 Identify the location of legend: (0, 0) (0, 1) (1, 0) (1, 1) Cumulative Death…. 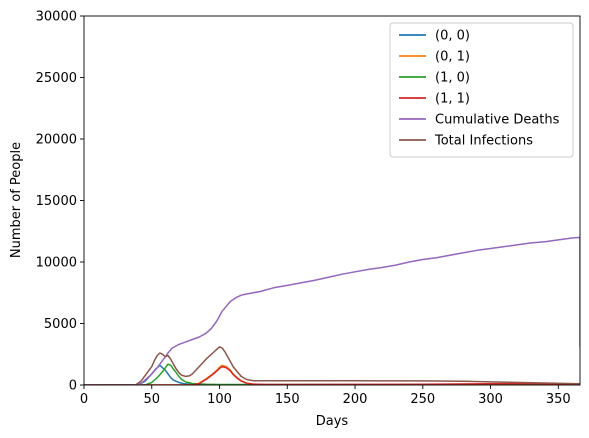
(481, 90).